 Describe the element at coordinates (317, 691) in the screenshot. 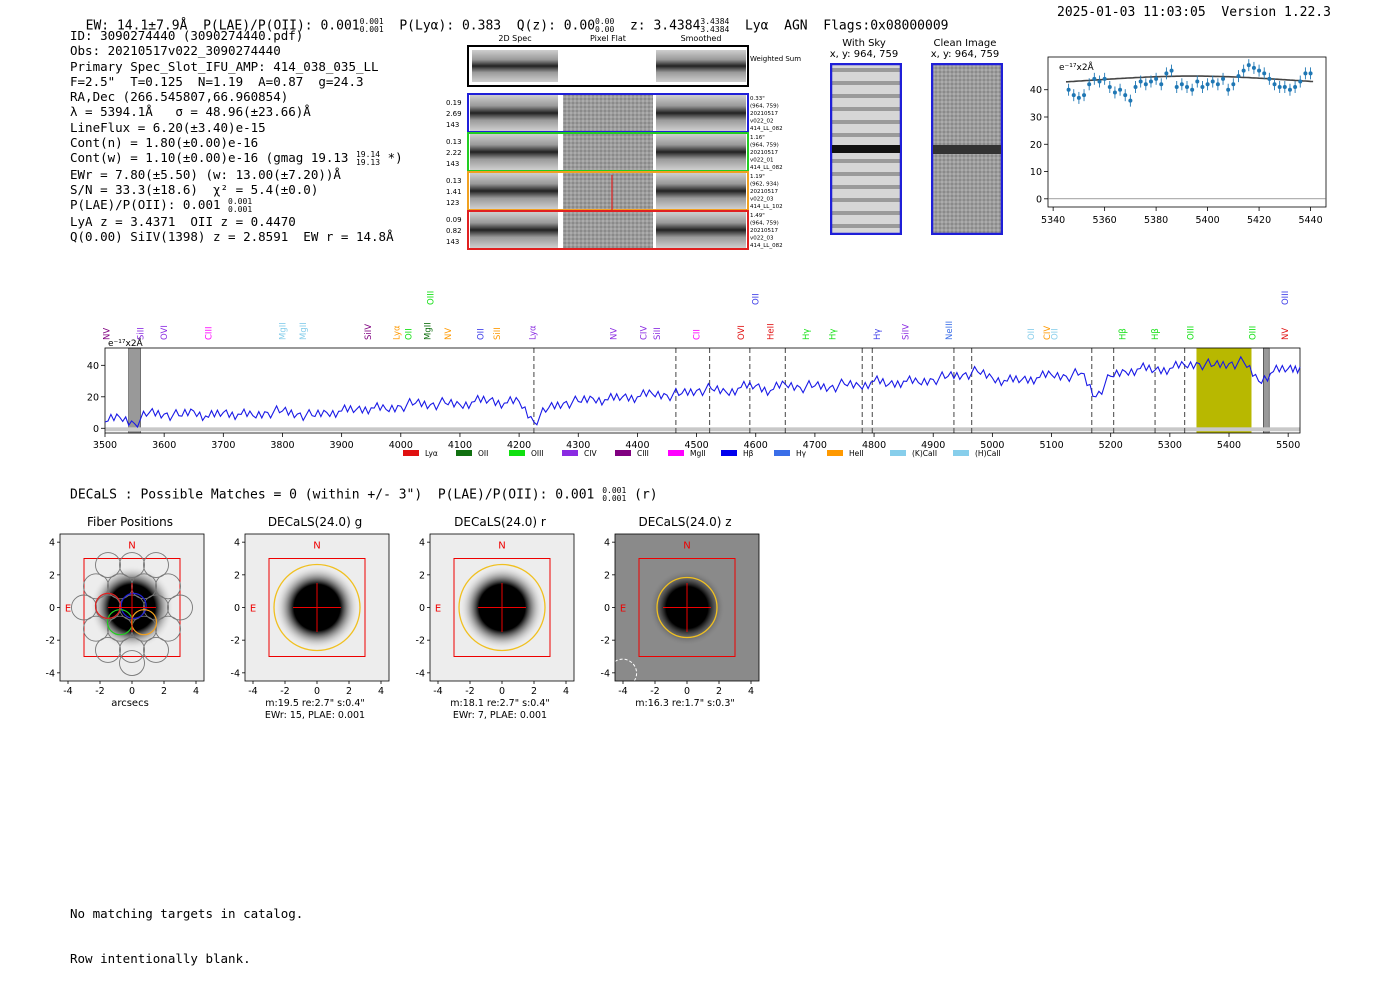

I see `decals-xtick-label: 0` at that location.